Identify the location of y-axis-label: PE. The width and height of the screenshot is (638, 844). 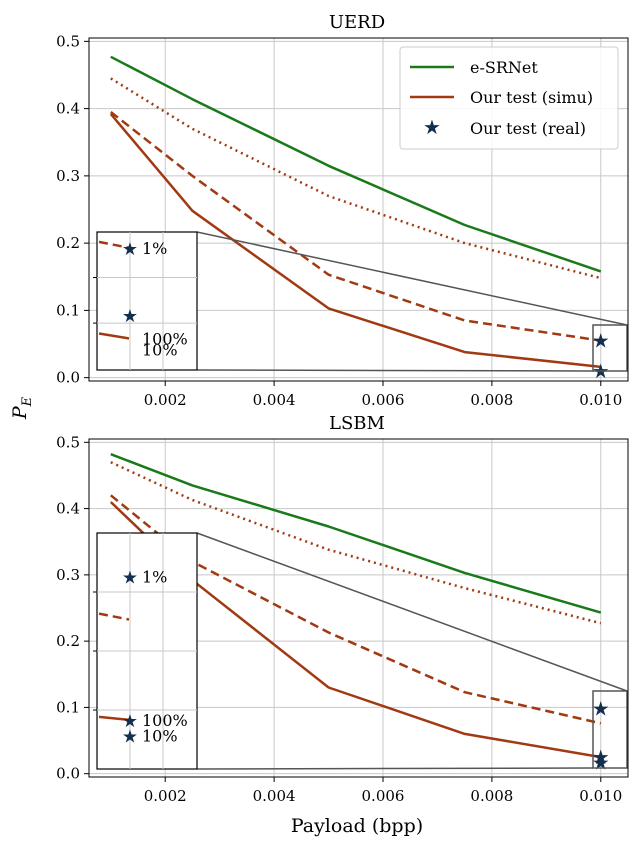
(22, 408).